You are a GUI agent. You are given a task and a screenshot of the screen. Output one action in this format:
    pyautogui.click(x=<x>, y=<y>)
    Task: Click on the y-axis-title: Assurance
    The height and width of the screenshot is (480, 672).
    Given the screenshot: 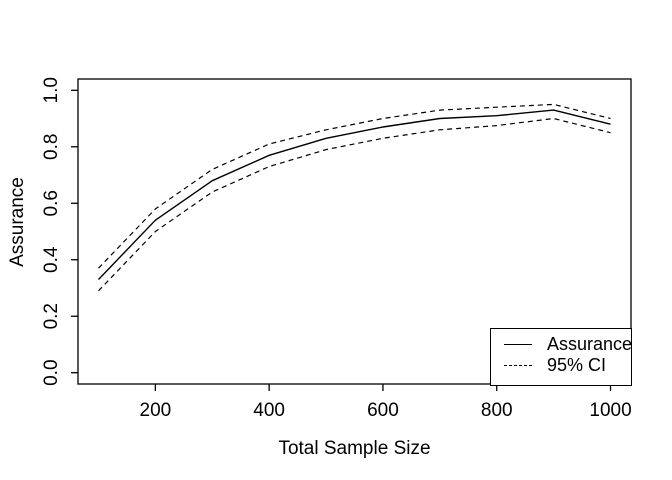 What is the action you would take?
    pyautogui.click(x=17, y=222)
    